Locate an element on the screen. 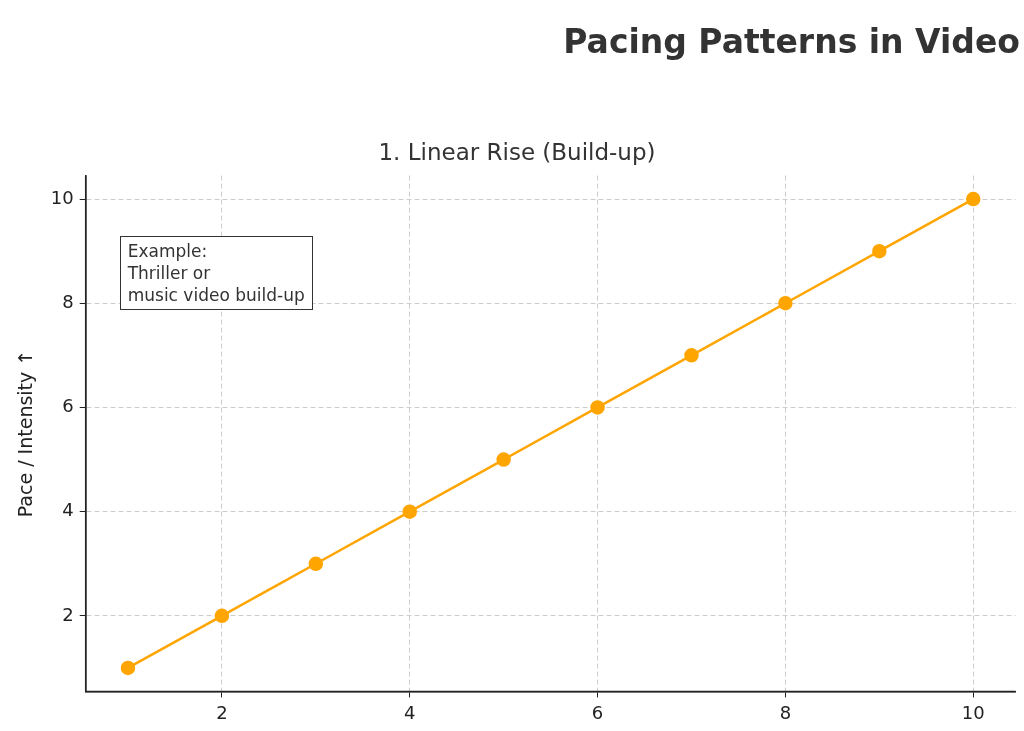 The height and width of the screenshot is (731, 1024). y-axis-title: Pace / Intensity ↑ is located at coordinates (25, 433).